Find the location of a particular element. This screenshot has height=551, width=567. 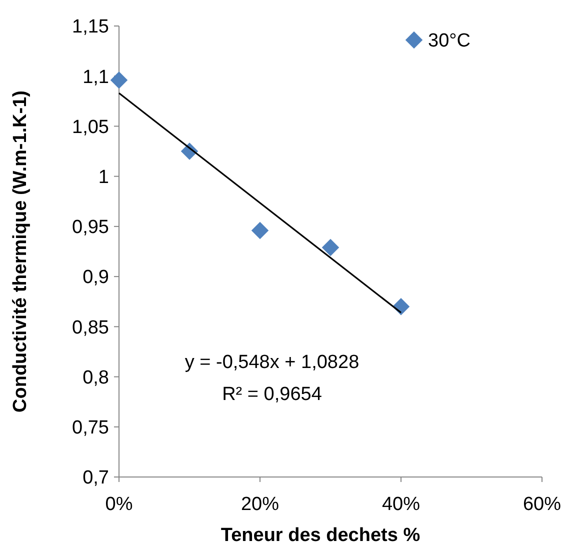

y-tick-label: 1,15 is located at coordinates (90, 27).